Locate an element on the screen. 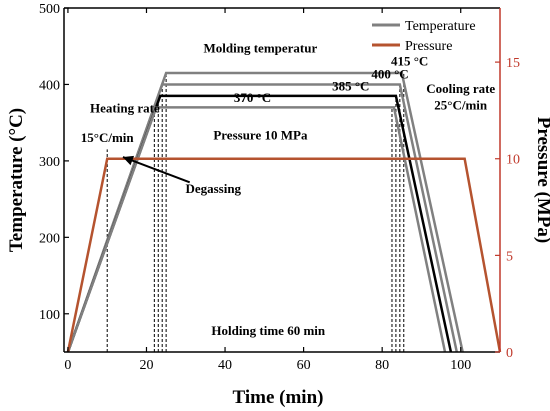  y-right-tick-label: 5 is located at coordinates (509, 256).